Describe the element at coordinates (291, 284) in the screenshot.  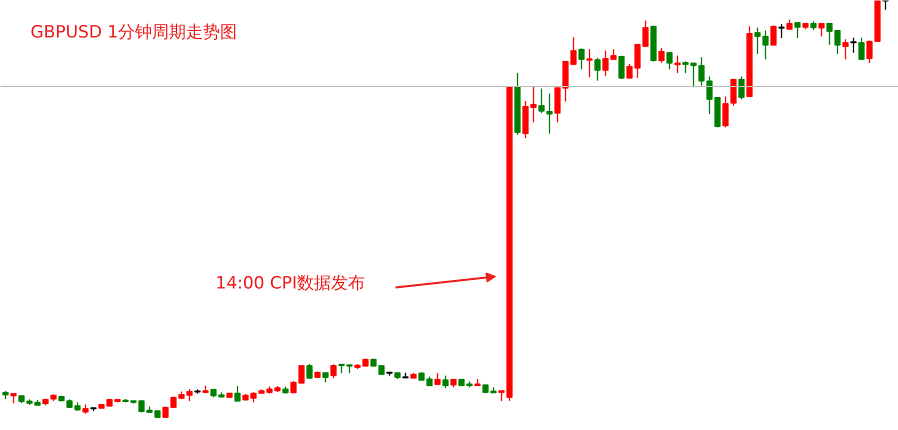
I see `annotation: 14:00 CPI数据发布` at that location.